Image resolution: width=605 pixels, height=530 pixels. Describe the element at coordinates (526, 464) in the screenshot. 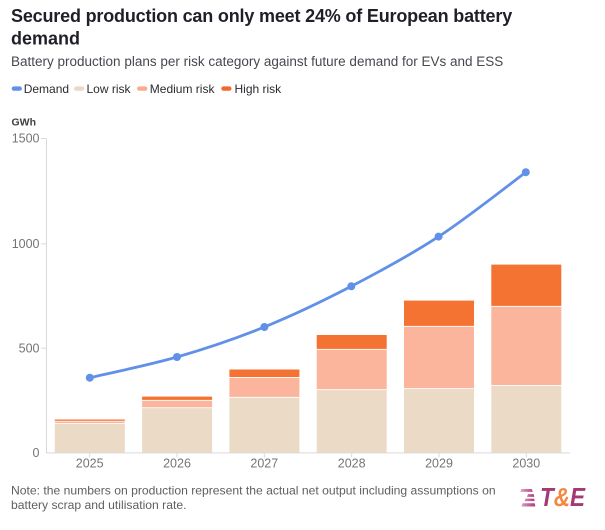

I see `svg-text: 2030` at that location.